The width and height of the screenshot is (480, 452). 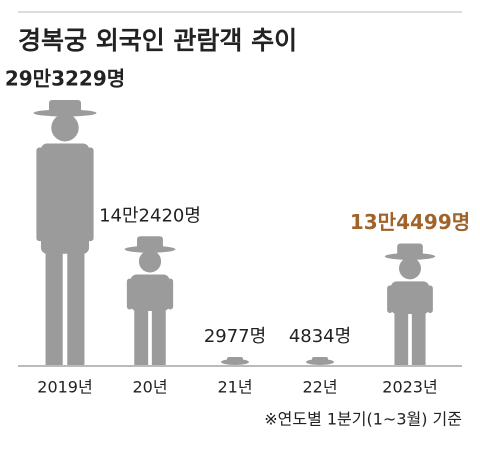 I want to click on x-tick-label: 21년, so click(x=234, y=387).